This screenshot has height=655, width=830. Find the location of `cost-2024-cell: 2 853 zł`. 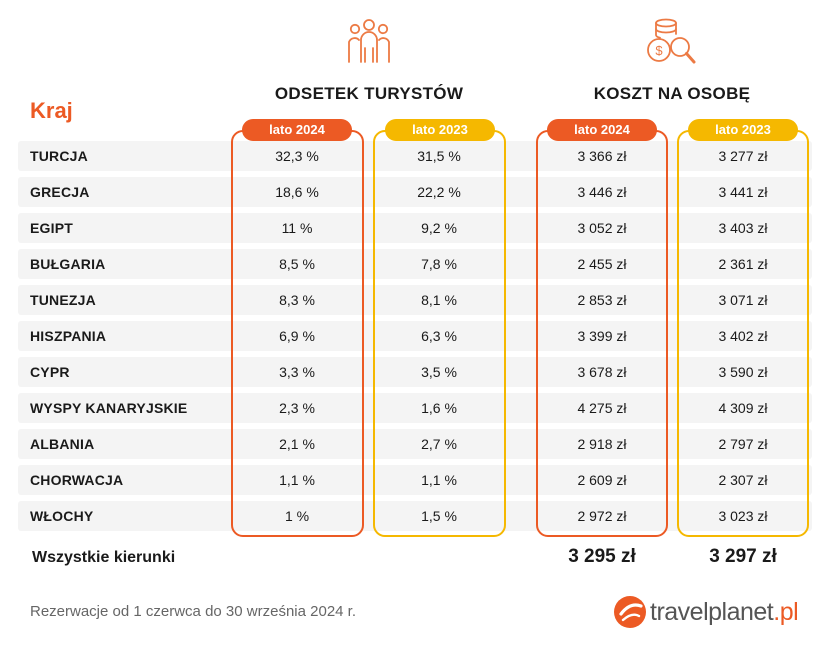

cost-2024-cell: 2 853 zł is located at coordinates (602, 300).